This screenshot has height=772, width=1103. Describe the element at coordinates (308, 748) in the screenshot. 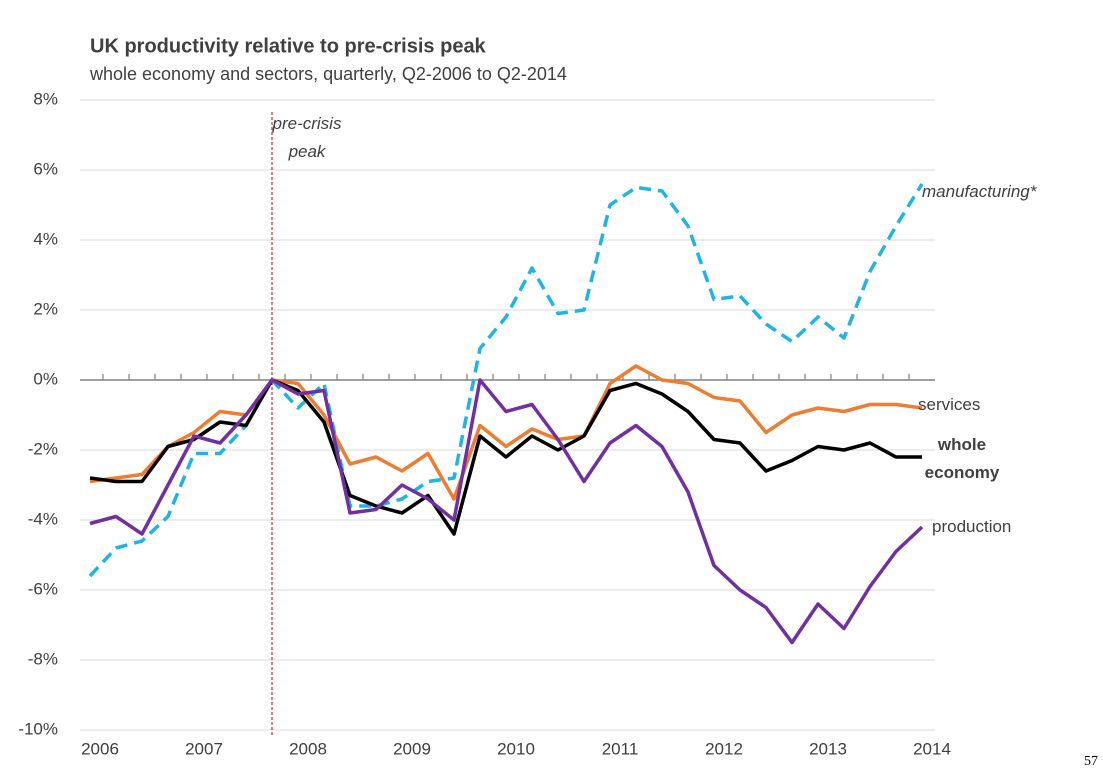

I see `x-tick-label: 2008` at that location.